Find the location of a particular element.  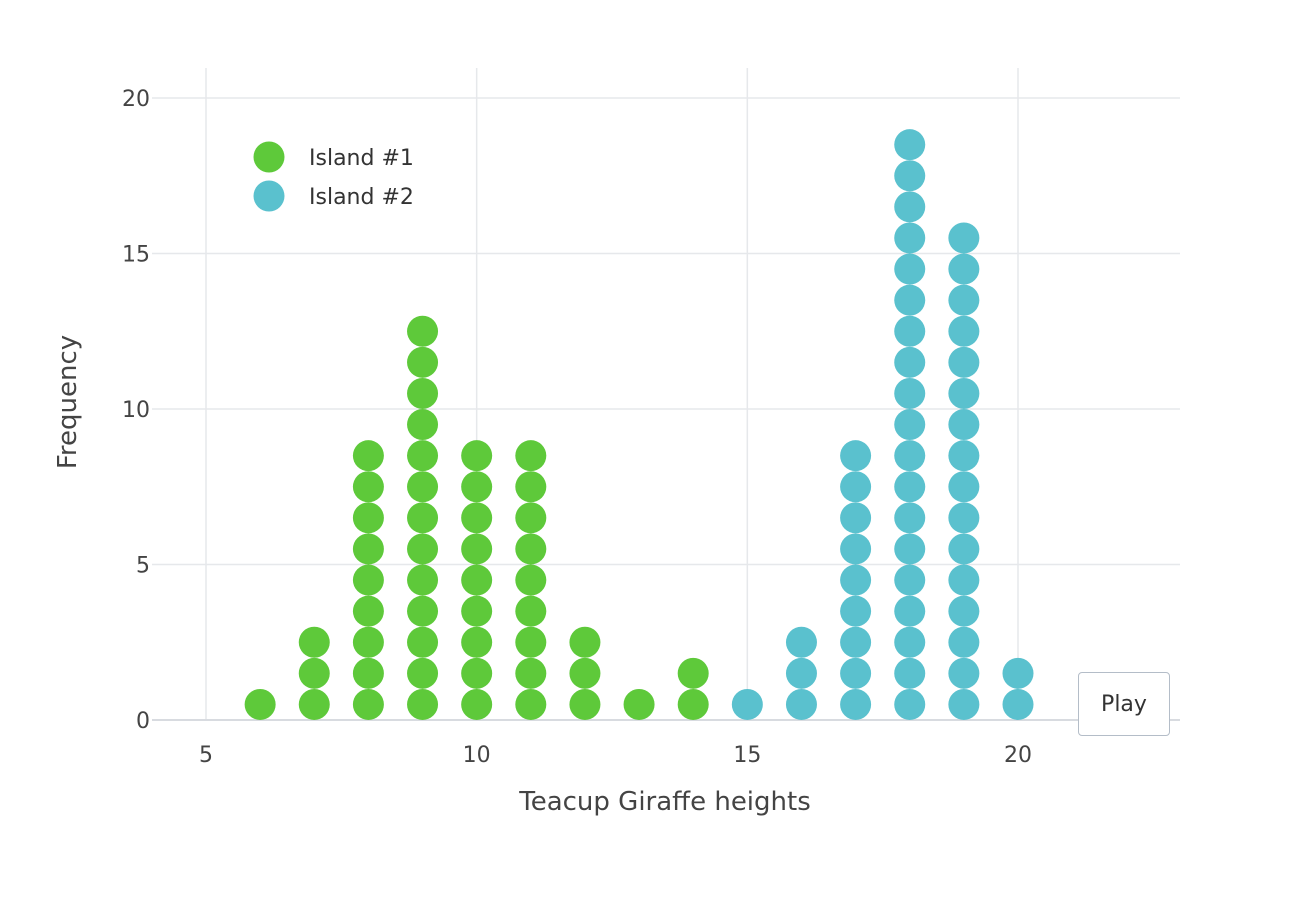

play-button: Play is located at coordinates (1124, 704).